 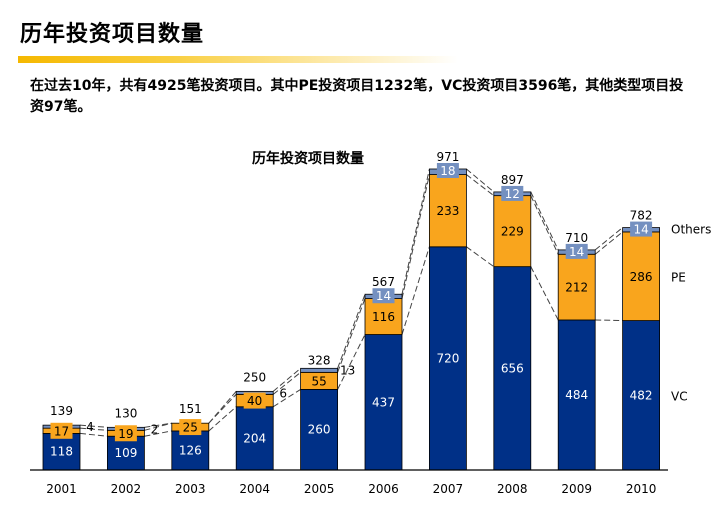 What do you see at coordinates (61, 411) in the screenshot?
I see `label-total-2001: 139` at bounding box center [61, 411].